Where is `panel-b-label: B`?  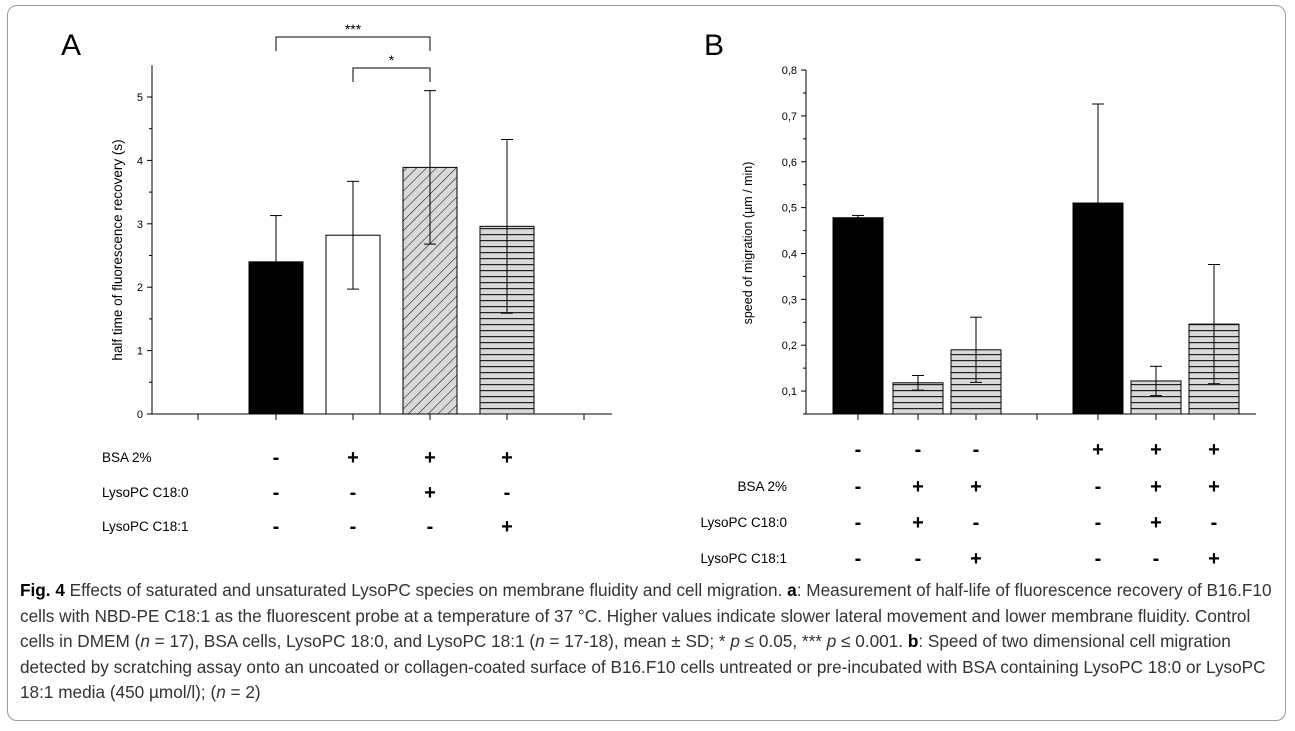
panel-b-label: B is located at coordinates (714, 45).